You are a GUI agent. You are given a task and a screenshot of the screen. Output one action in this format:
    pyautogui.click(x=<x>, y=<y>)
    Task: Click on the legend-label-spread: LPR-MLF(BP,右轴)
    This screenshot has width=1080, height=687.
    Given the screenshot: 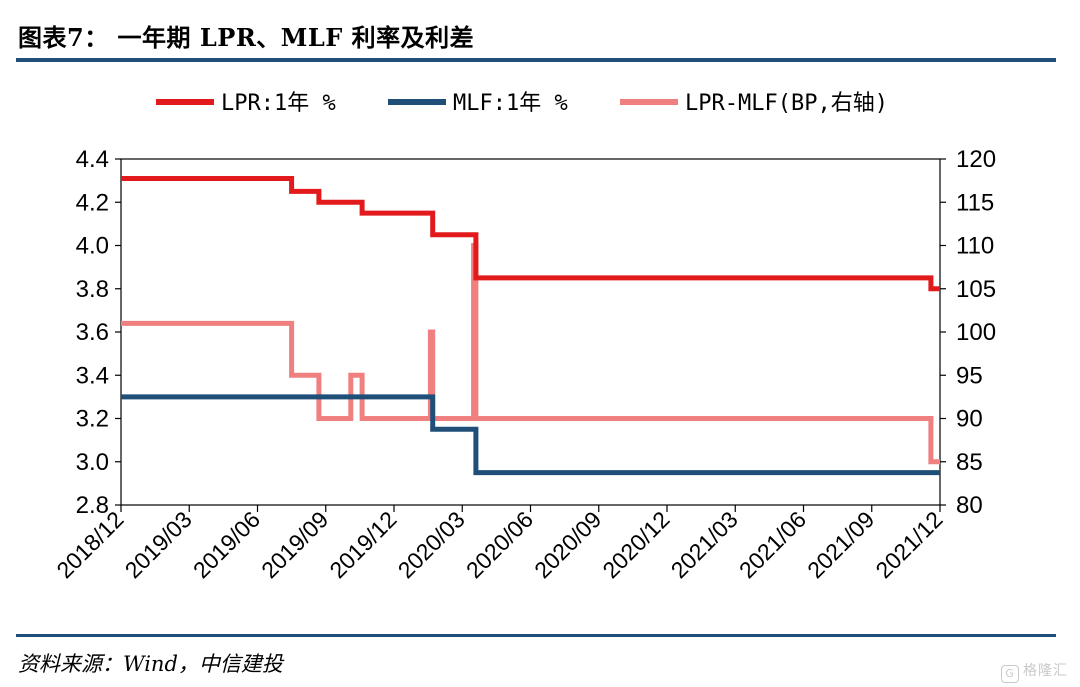 What is the action you would take?
    pyautogui.click(x=786, y=103)
    